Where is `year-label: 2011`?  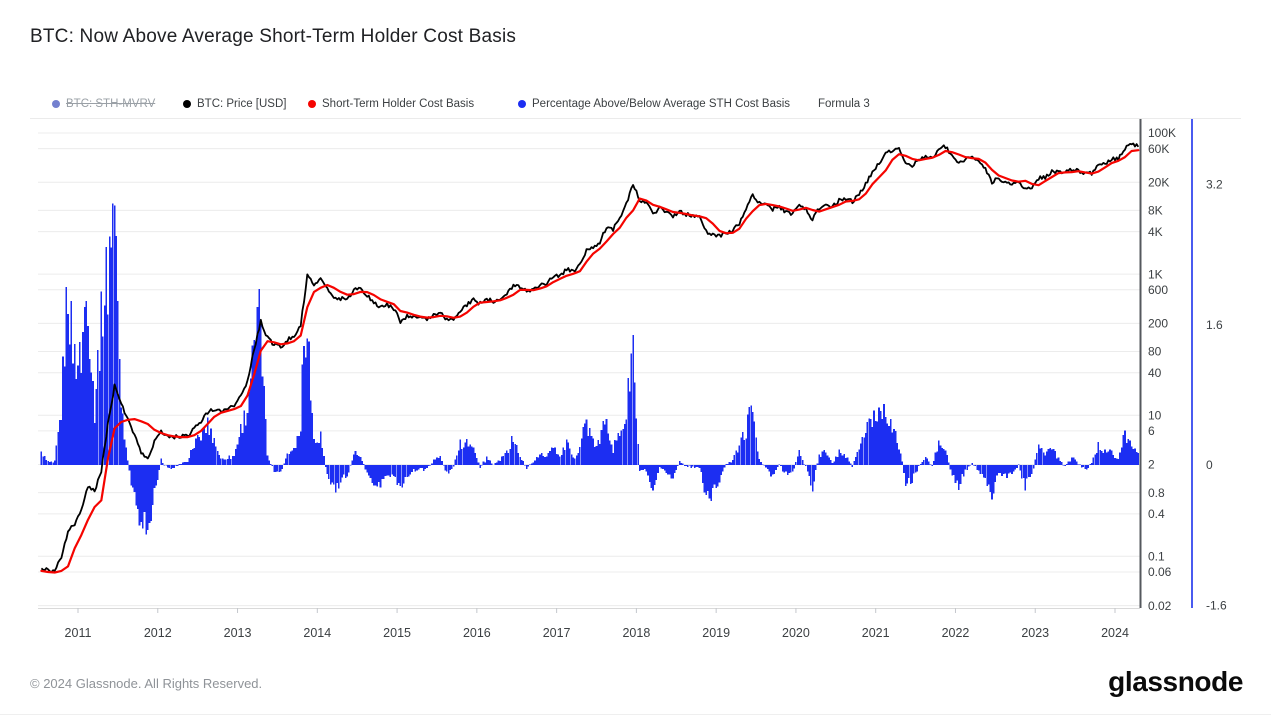
year-label: 2011 is located at coordinates (78, 633).